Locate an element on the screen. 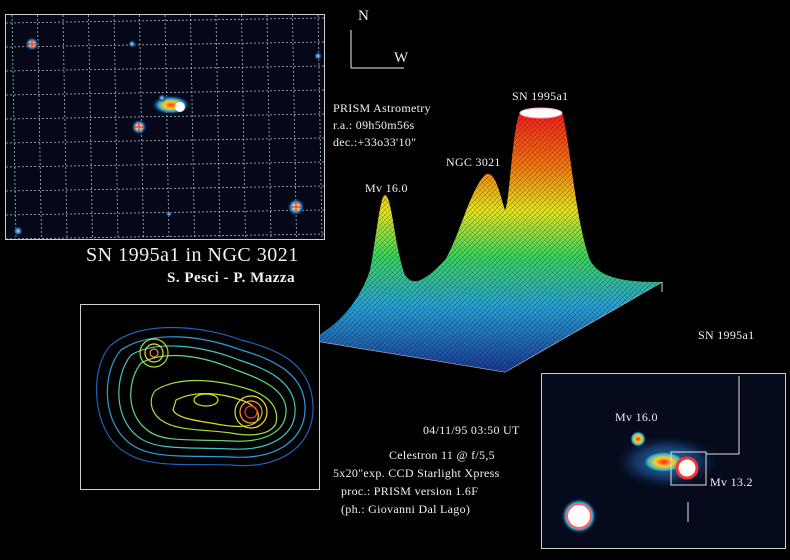 This screenshot has height=560, width=790. compass-arrows-icon is located at coordinates (377, 49).